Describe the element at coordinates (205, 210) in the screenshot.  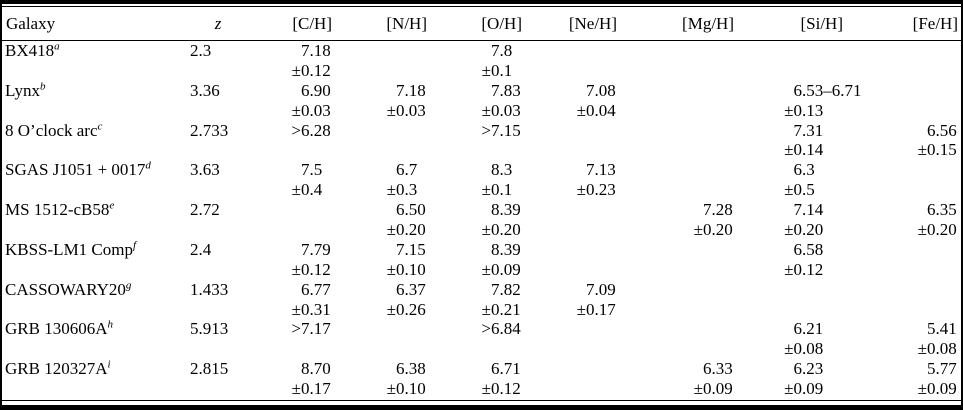
I see `redshift-value: 2.72` at that location.